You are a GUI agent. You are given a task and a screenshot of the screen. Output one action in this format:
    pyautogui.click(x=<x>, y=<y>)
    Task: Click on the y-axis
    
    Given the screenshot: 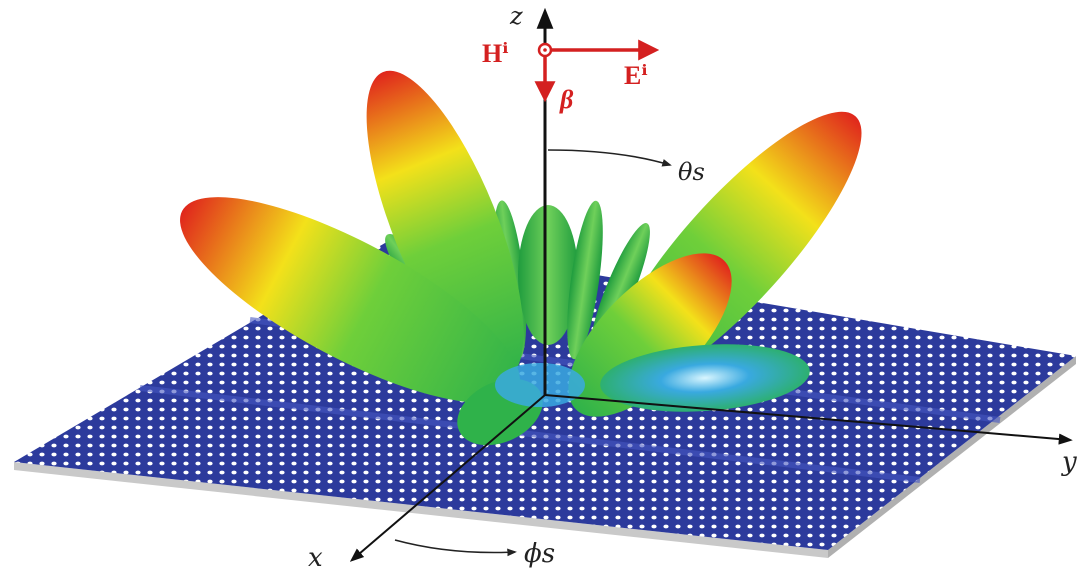 What is the action you would take?
    pyautogui.click(x=808, y=419)
    